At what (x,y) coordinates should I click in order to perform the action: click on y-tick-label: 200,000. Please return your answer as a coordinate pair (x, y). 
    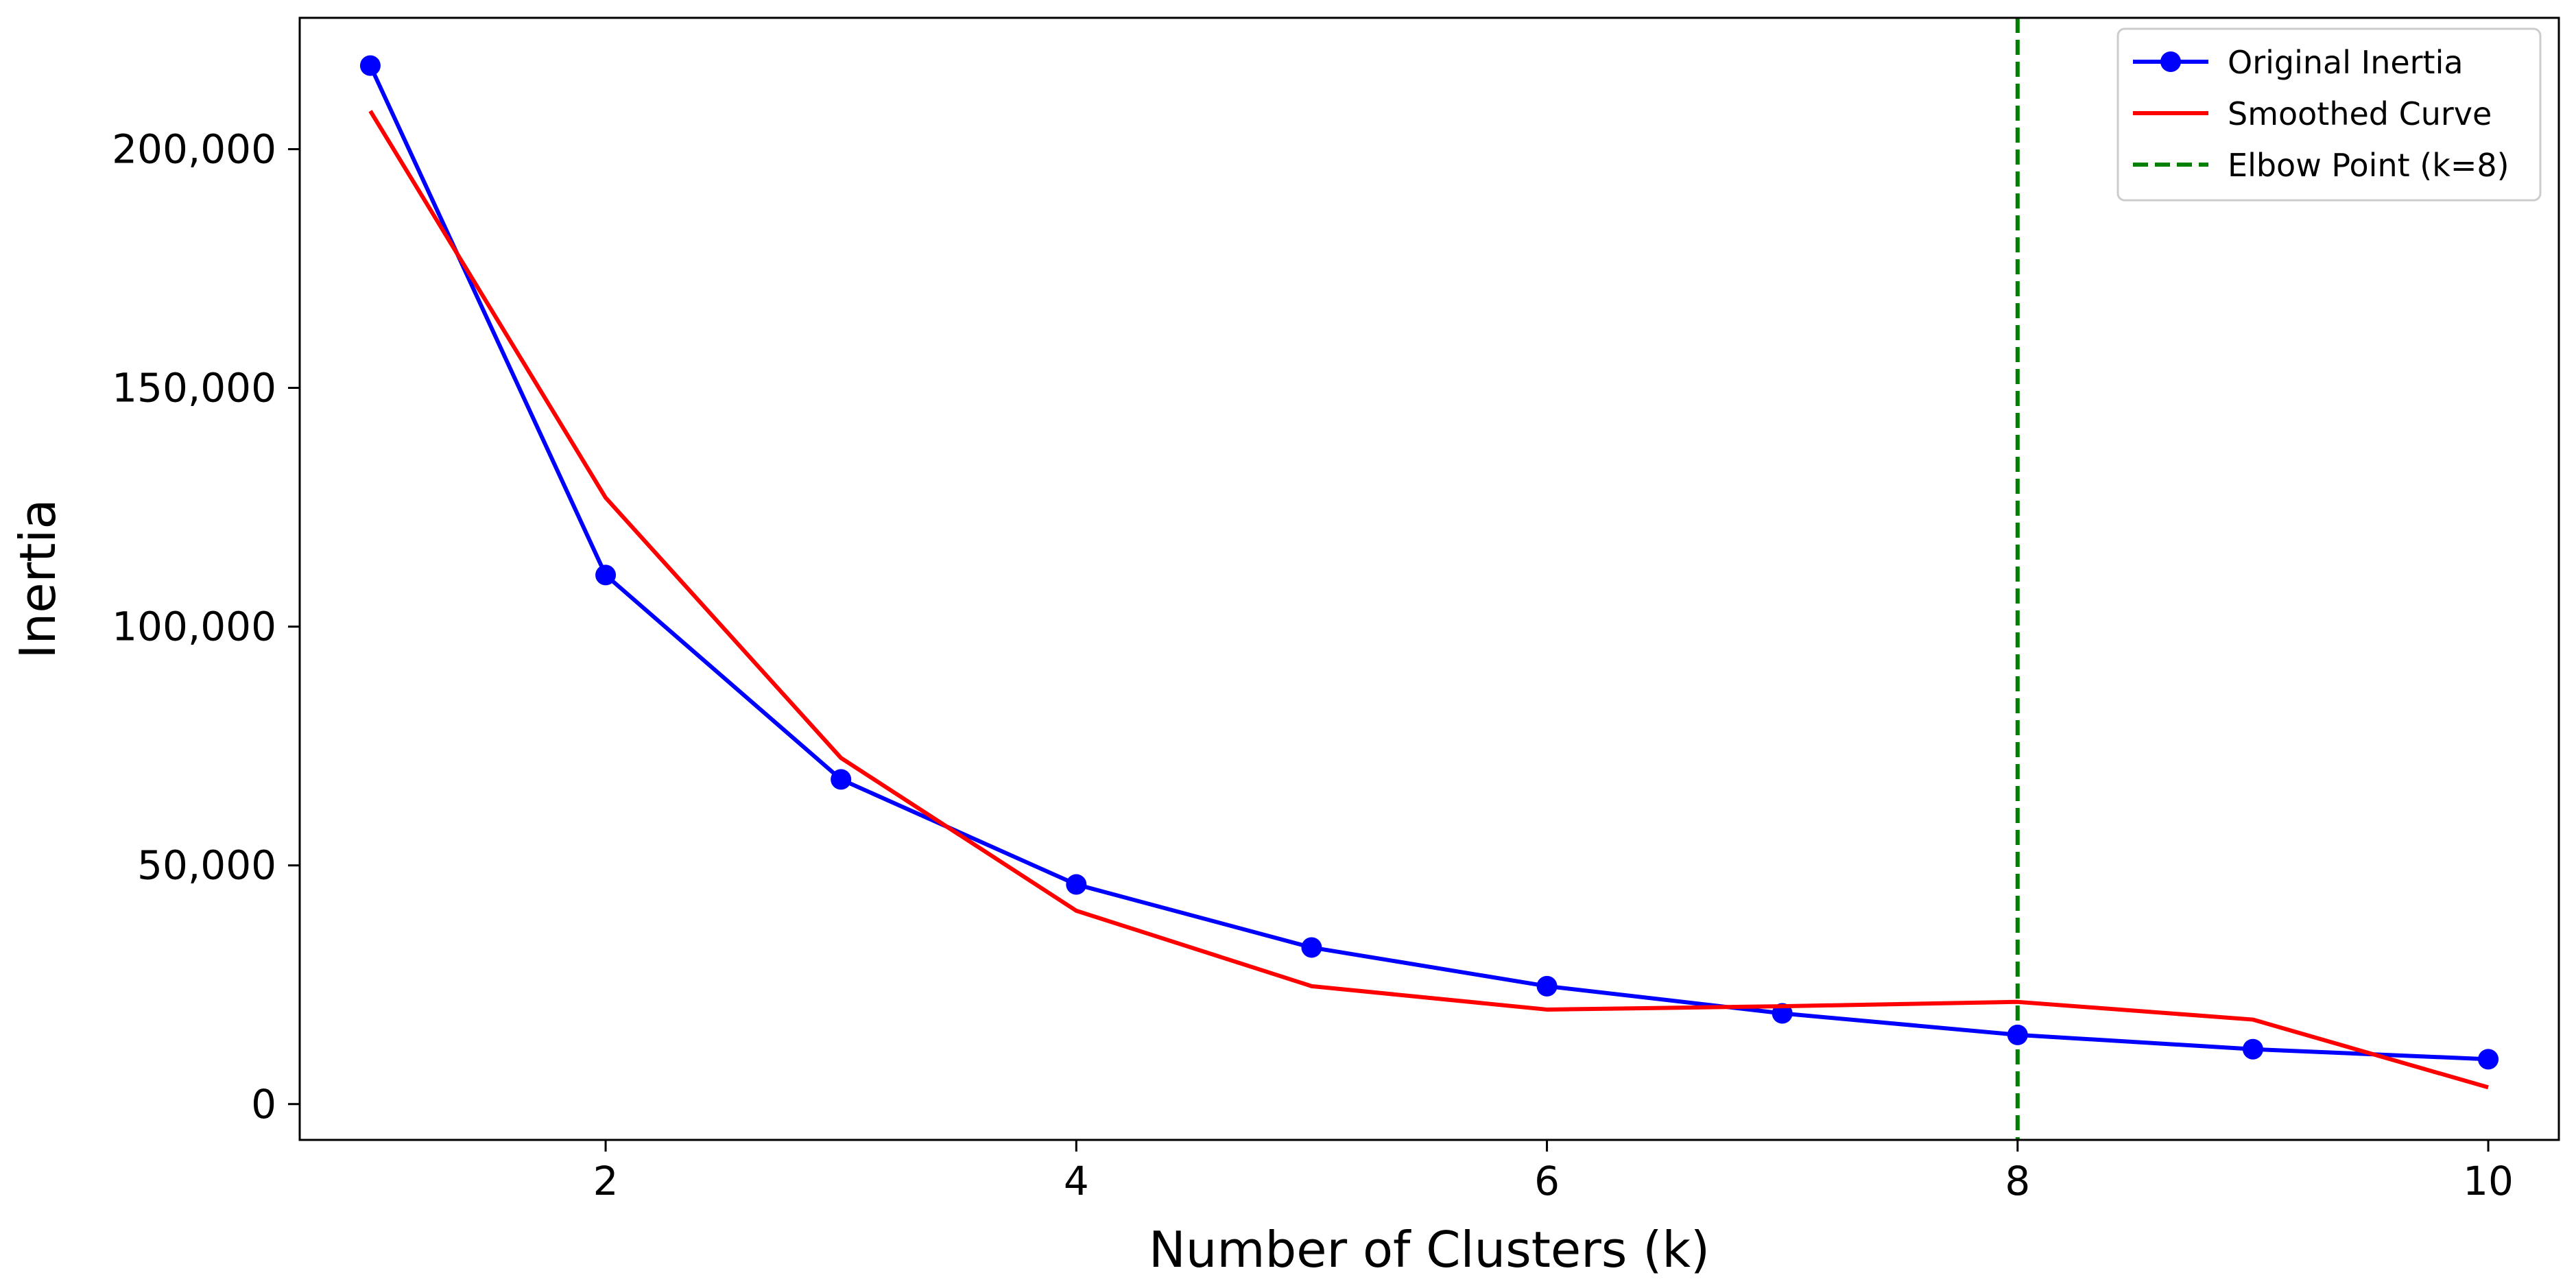
    Looking at the image, I should click on (194, 149).